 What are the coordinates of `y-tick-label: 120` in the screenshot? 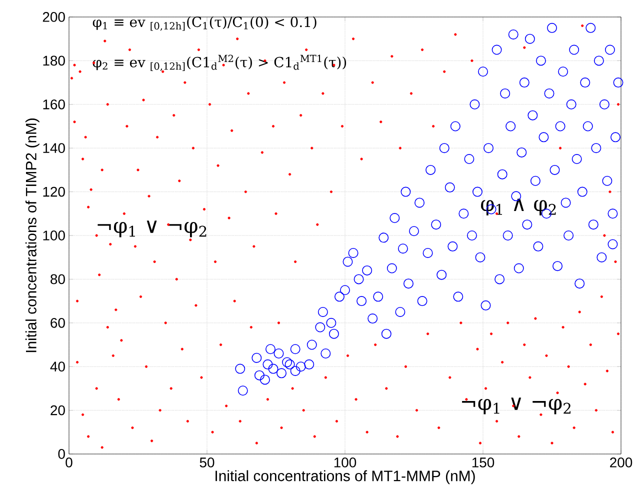 It's located at (54, 191).